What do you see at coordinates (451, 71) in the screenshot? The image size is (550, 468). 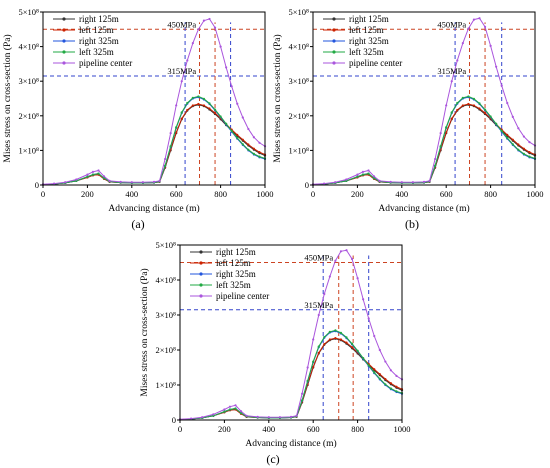 I see `annotation-315mpa: 315MPa` at bounding box center [451, 71].